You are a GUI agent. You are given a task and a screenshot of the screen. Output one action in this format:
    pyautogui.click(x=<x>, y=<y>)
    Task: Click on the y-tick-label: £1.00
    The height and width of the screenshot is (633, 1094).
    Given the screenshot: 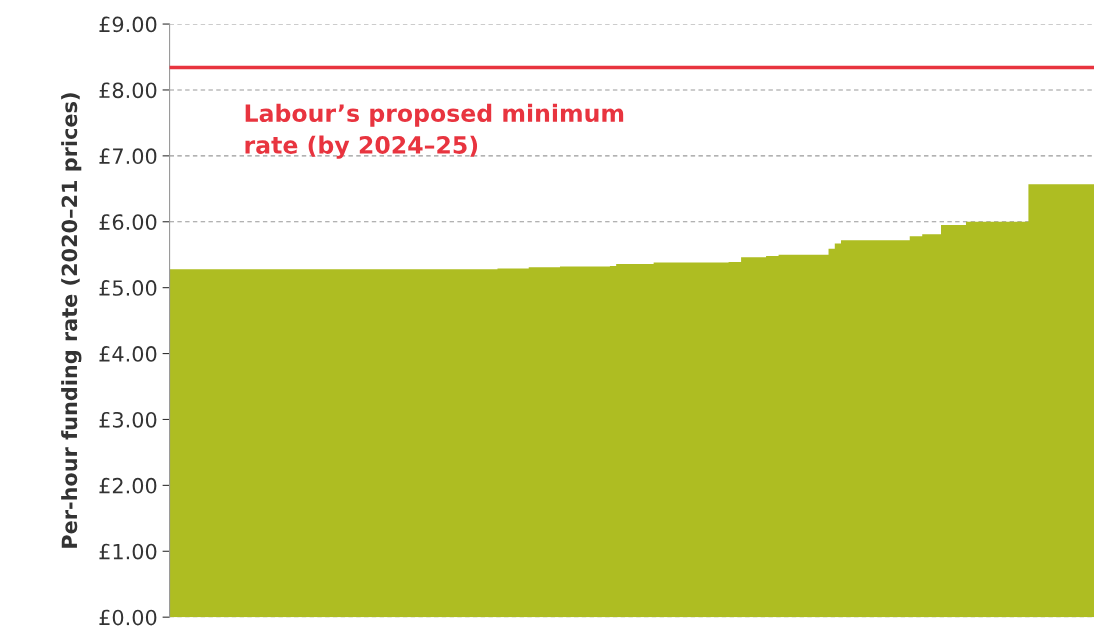 What is the action you would take?
    pyautogui.click(x=128, y=551)
    